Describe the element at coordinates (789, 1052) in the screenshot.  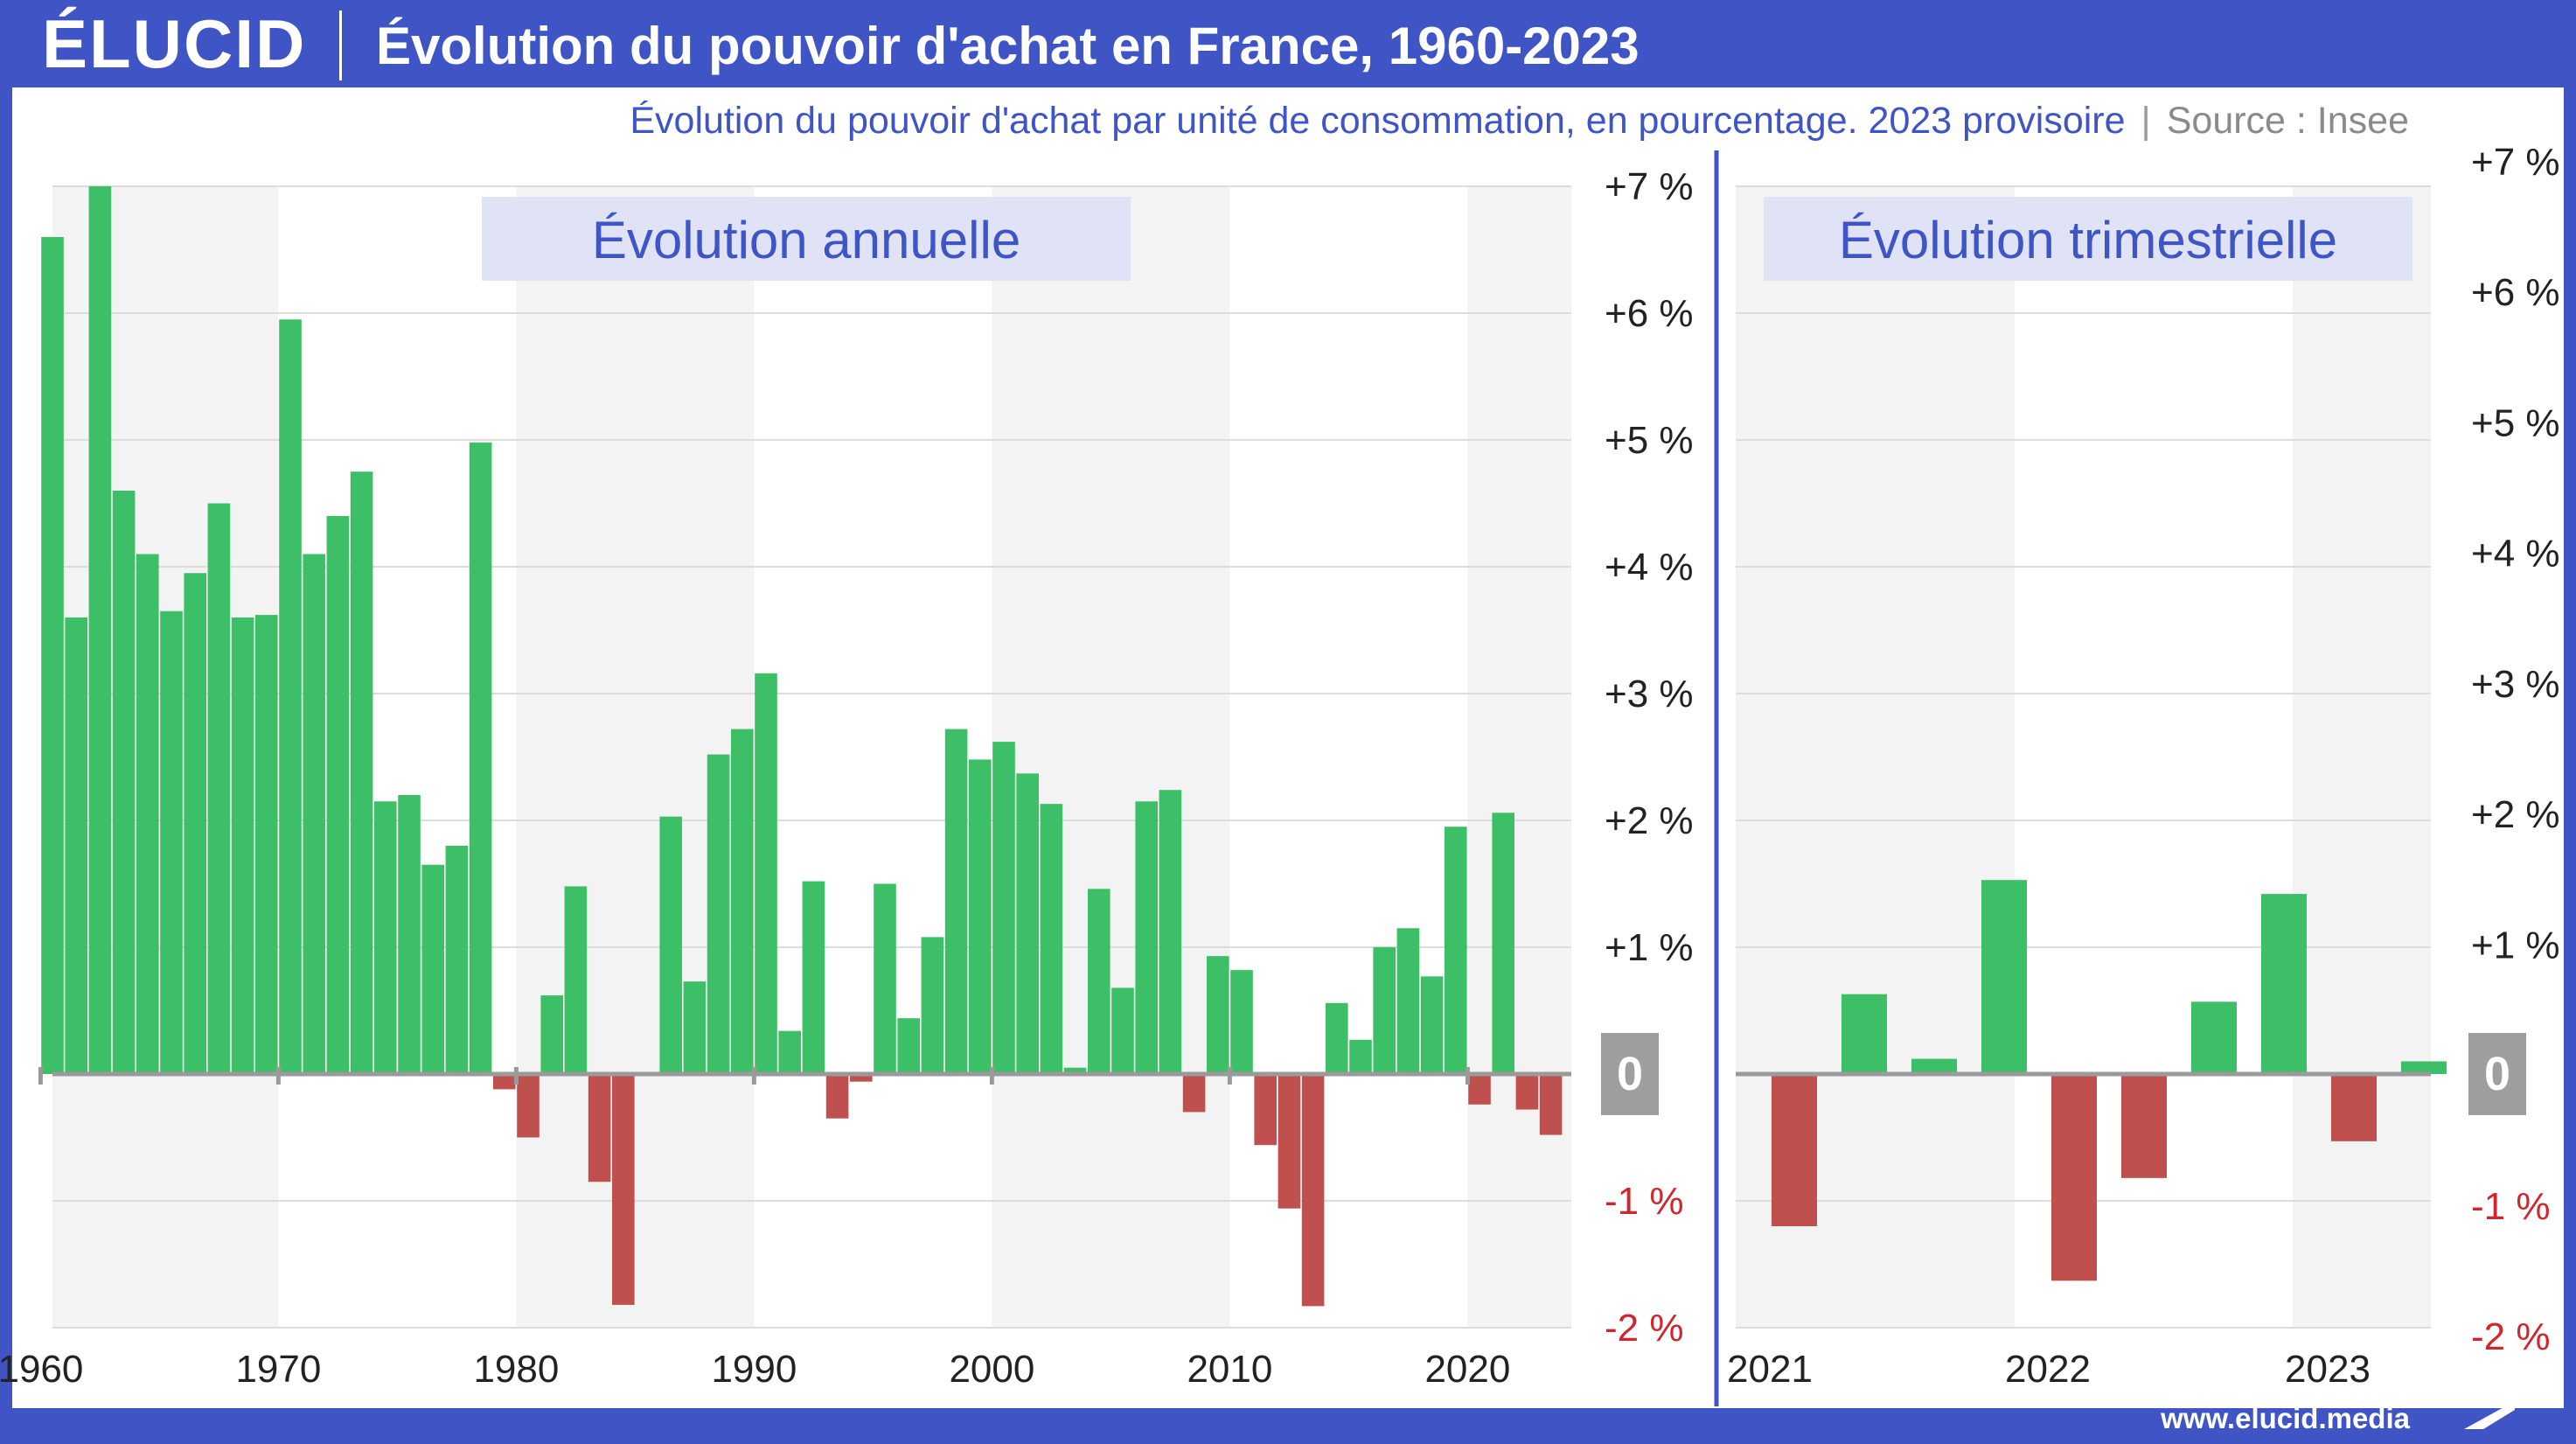
I see `bar-year-1991` at that location.